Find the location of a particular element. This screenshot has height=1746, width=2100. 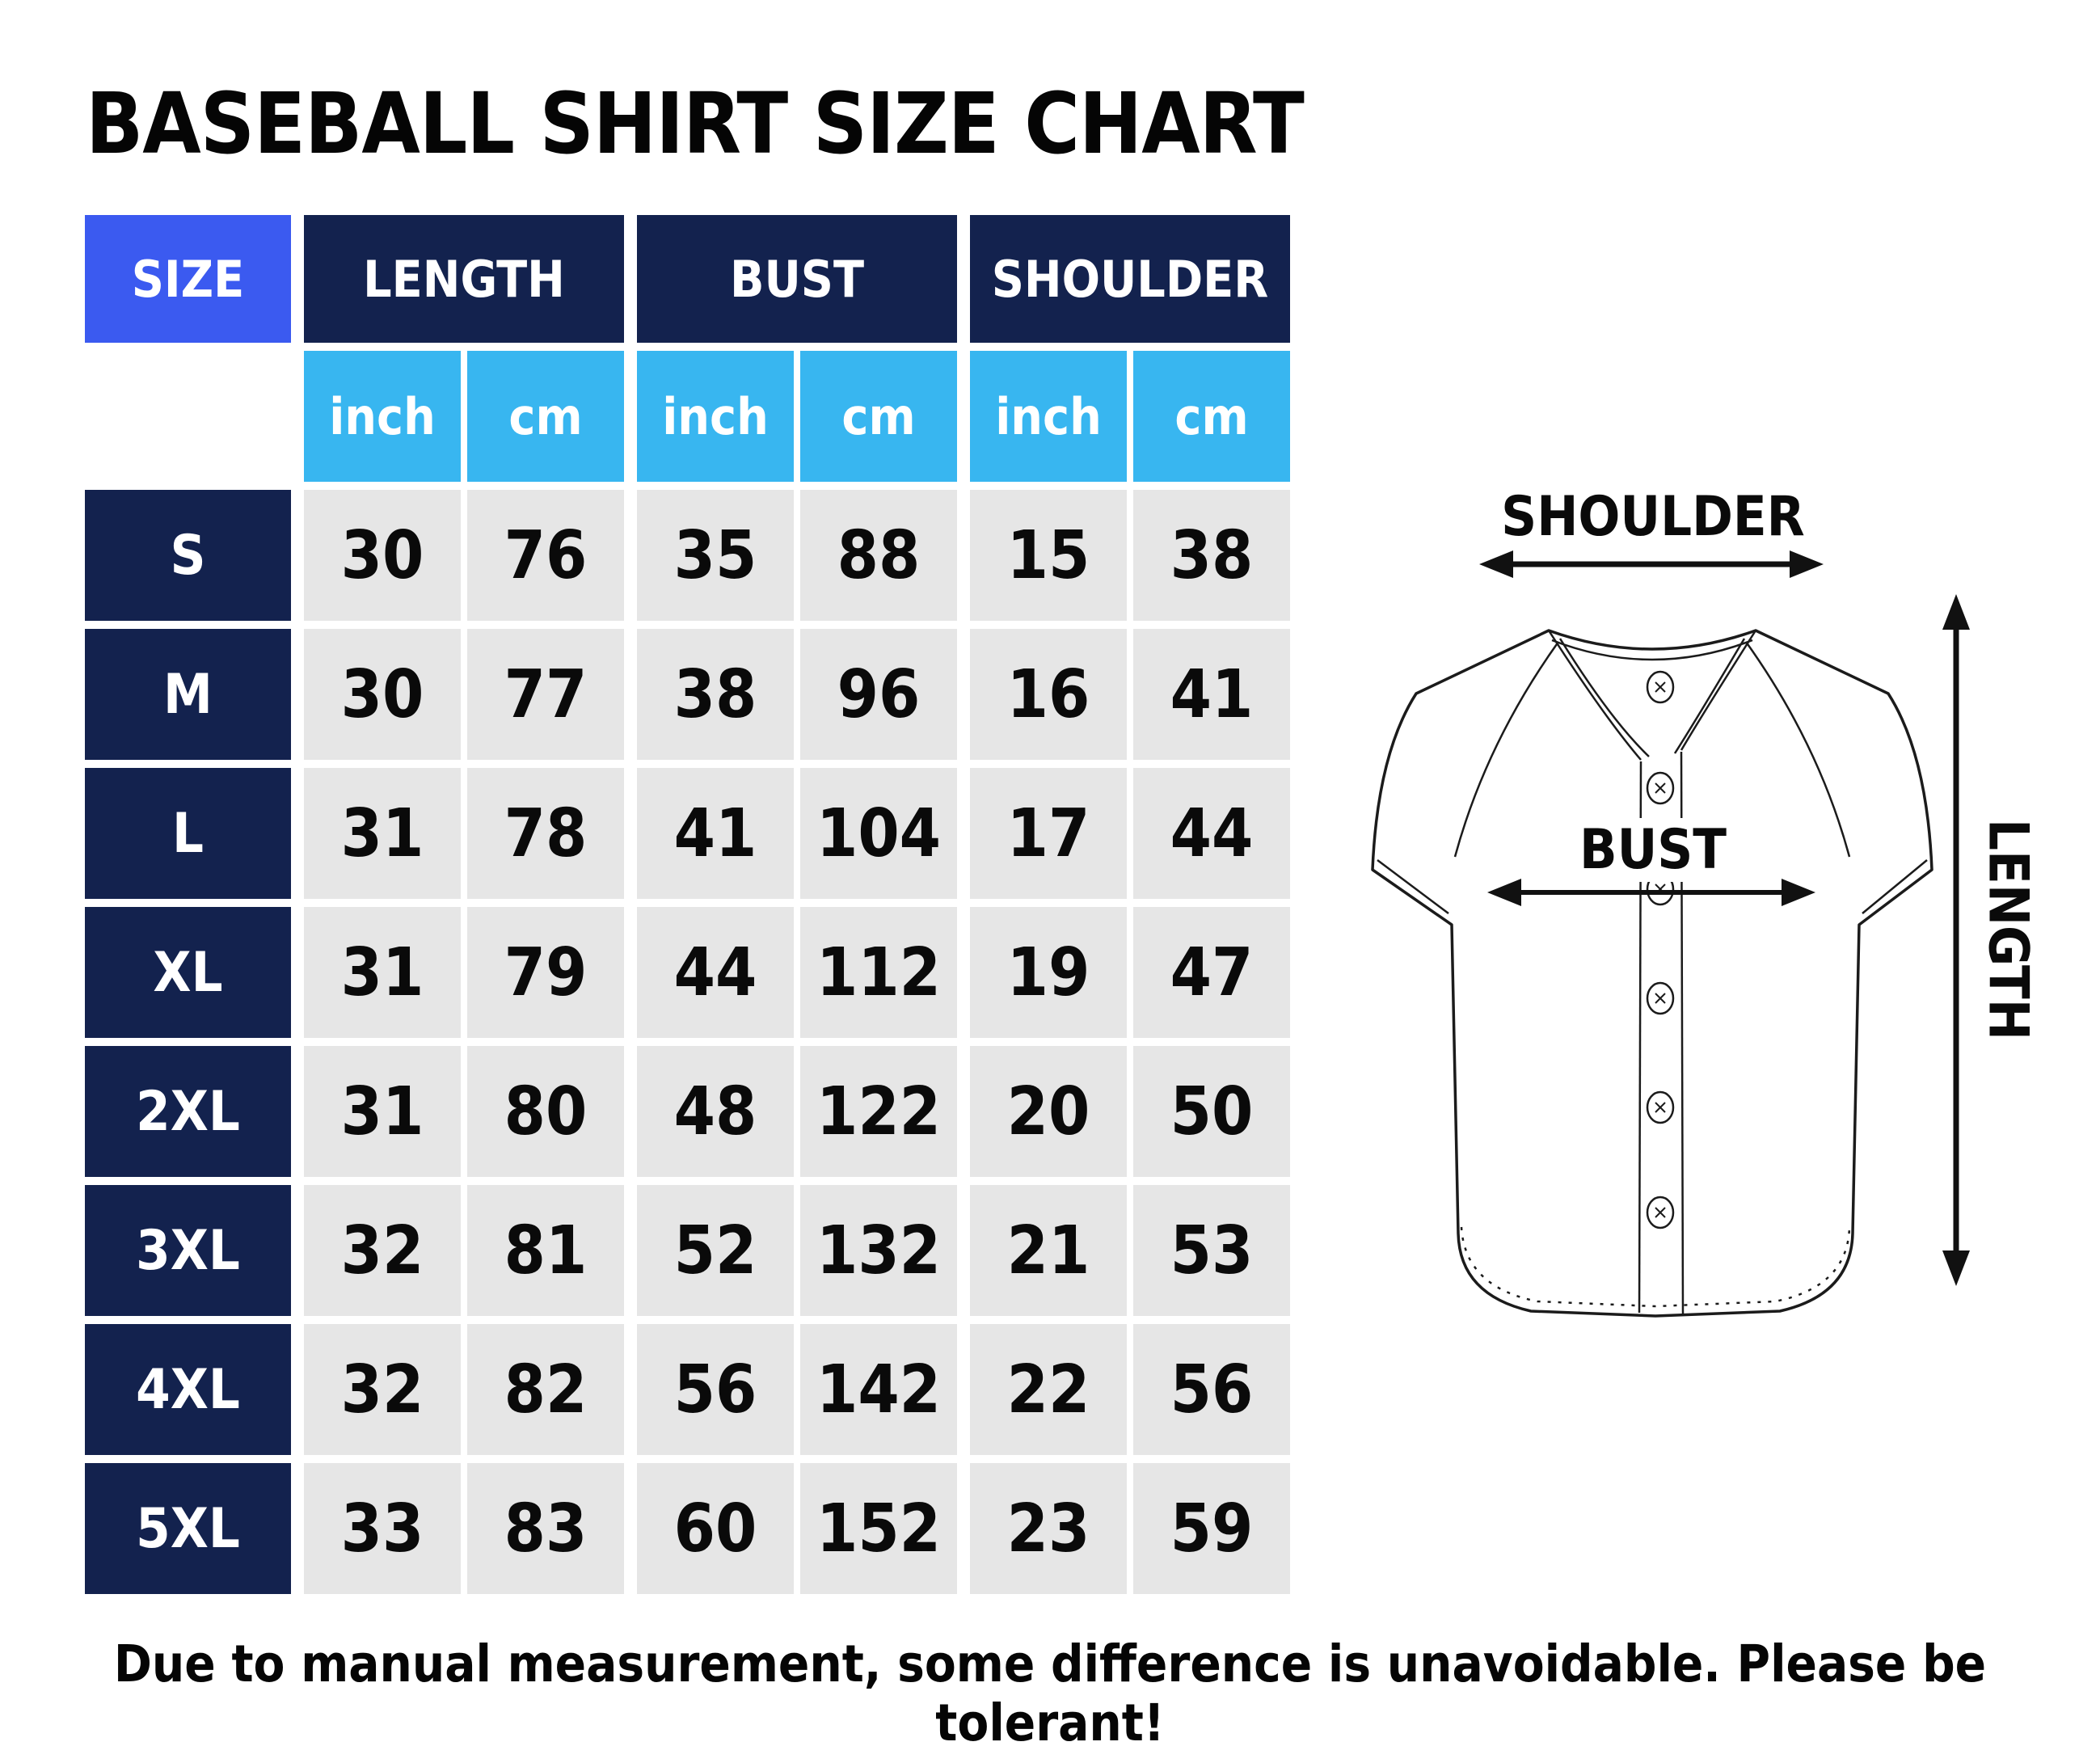

table-row: L 31 78 41 104 17 44 is located at coordinates (687, 833).